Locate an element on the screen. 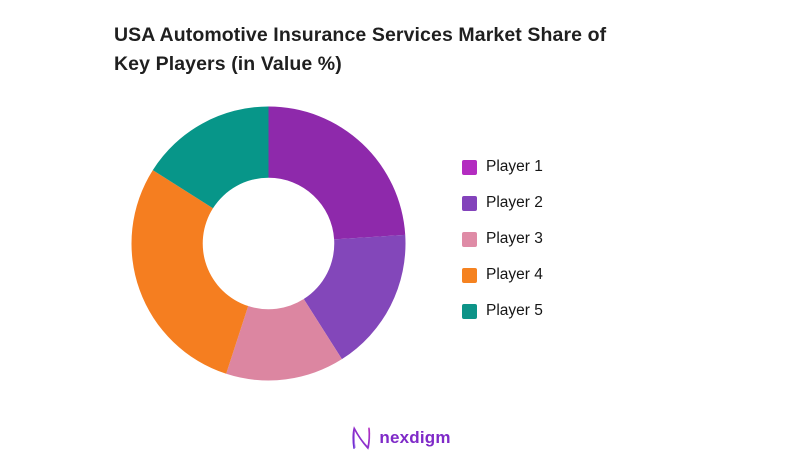  nexdigm-logo: nexdigm is located at coordinates (400, 438).